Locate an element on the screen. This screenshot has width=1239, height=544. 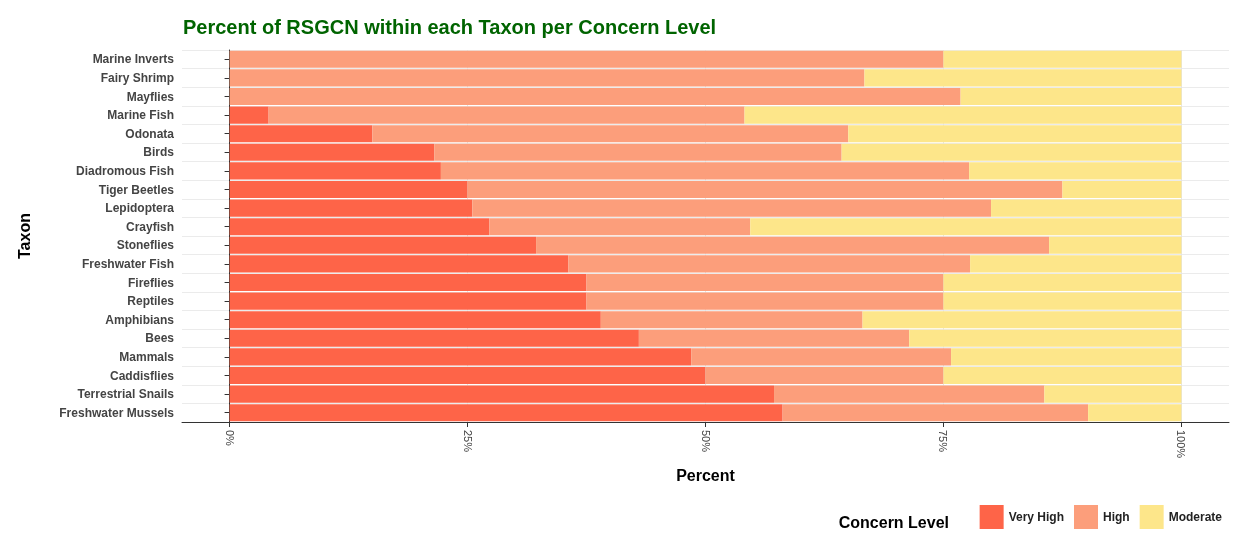
y-tick-label: Amphibians is located at coordinates (140, 319).